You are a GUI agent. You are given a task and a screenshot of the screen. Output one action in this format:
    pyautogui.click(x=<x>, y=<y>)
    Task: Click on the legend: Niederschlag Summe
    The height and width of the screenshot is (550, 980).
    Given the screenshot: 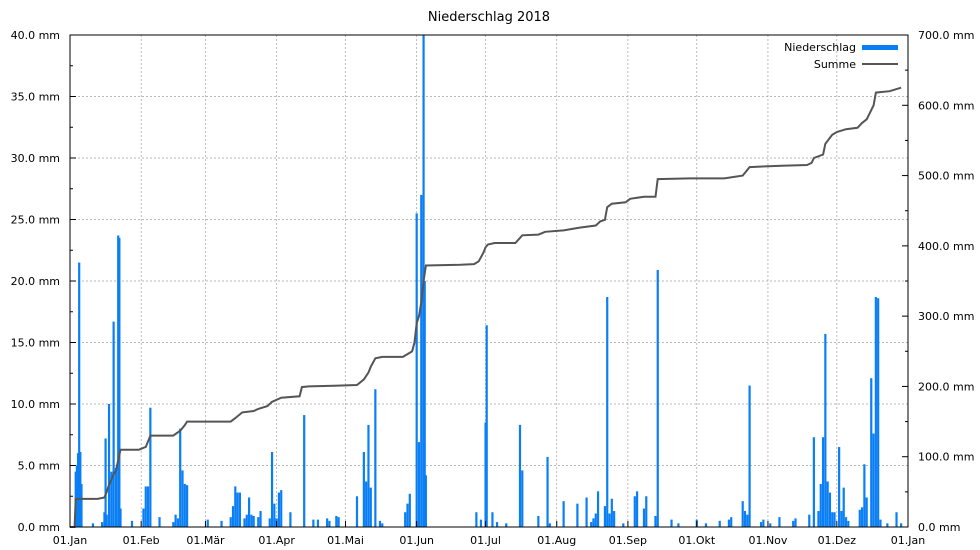 What is the action you would take?
    pyautogui.click(x=841, y=56)
    